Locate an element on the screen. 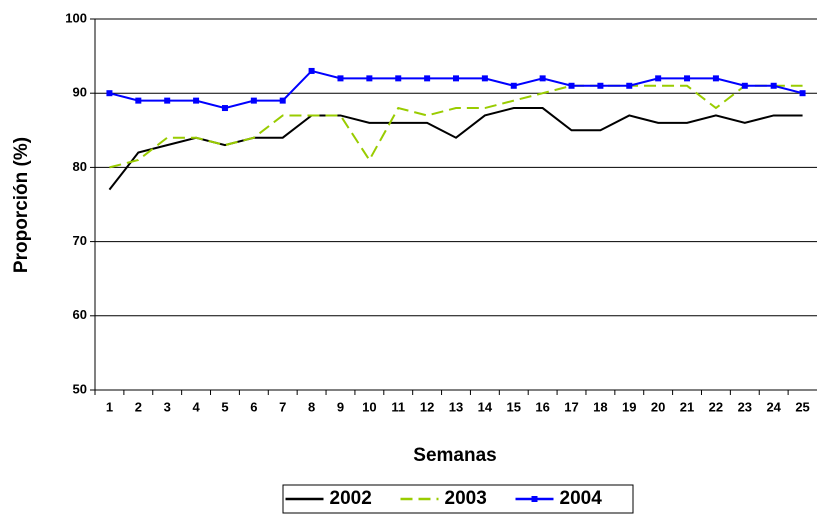 The image size is (817, 520). x-tick-label: 17 is located at coordinates (571, 406).